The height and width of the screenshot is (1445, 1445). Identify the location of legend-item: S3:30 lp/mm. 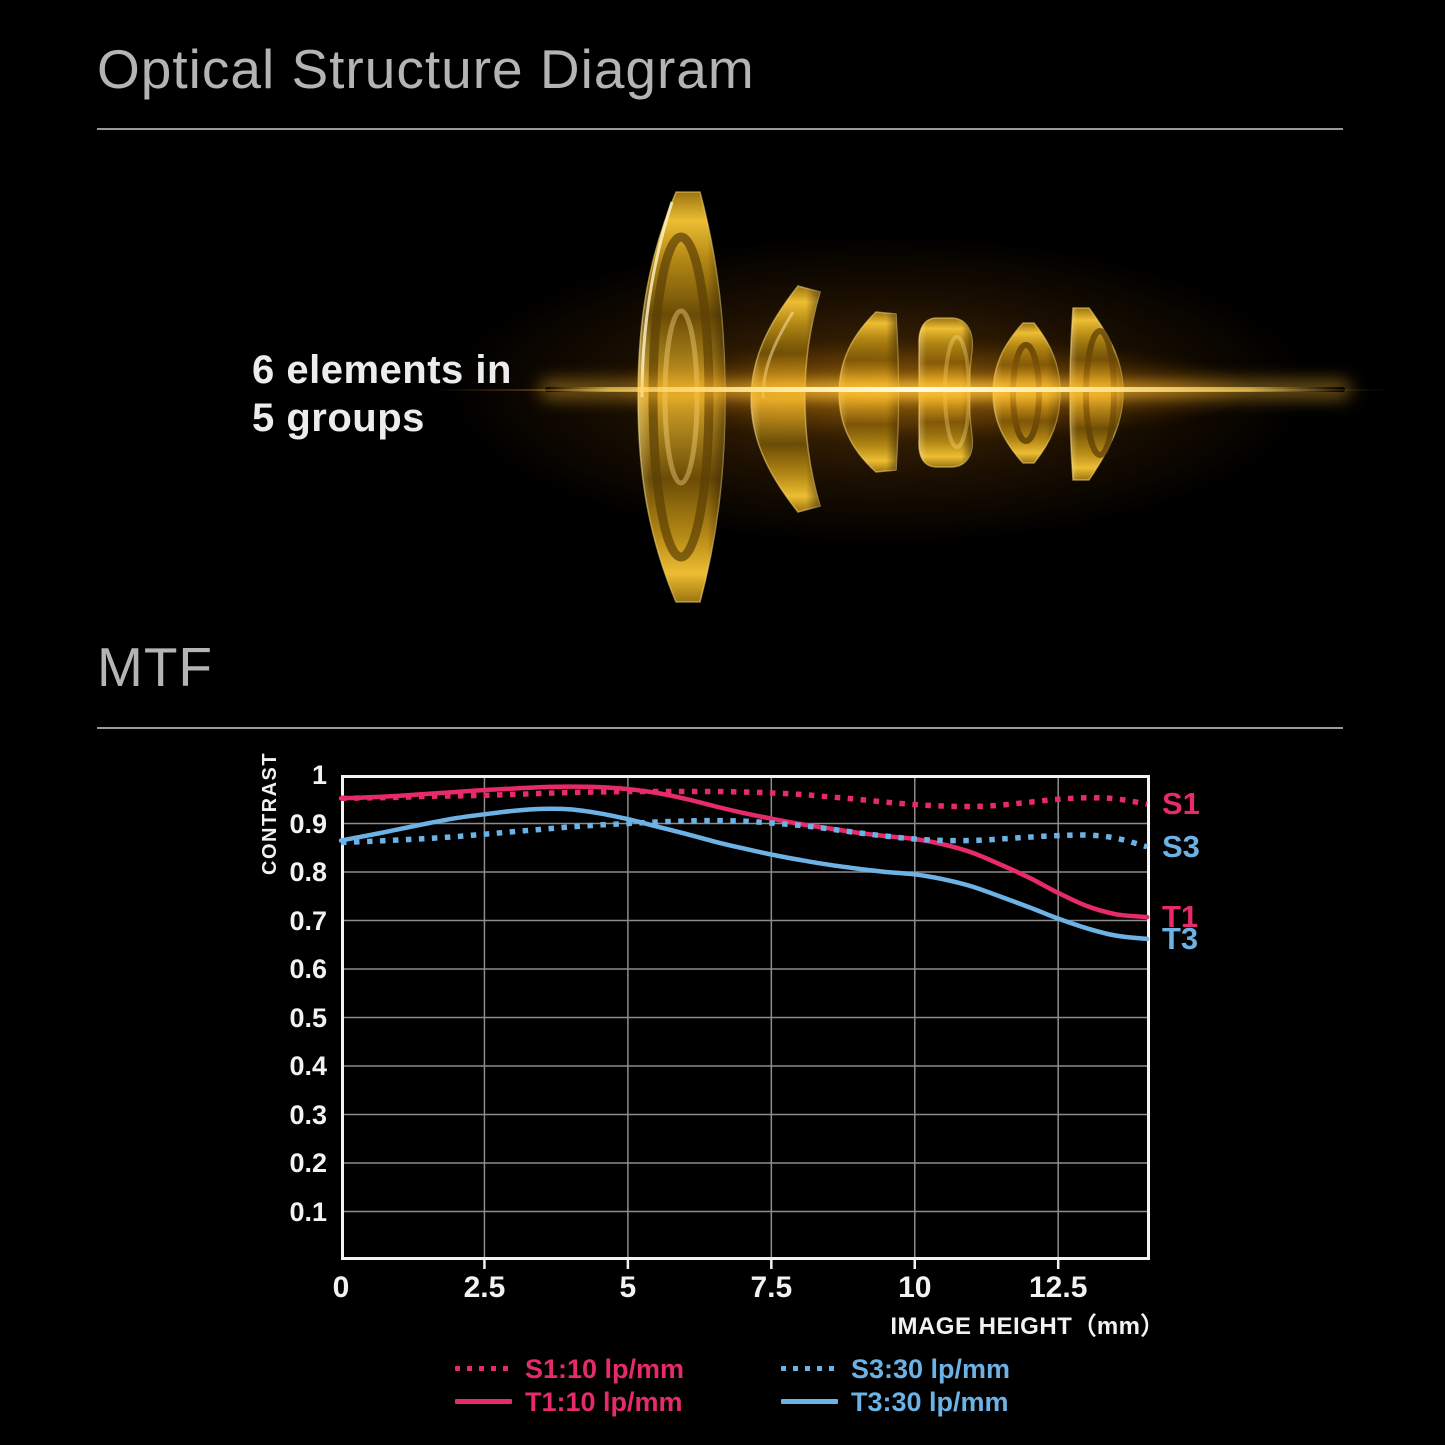
(895, 1368).